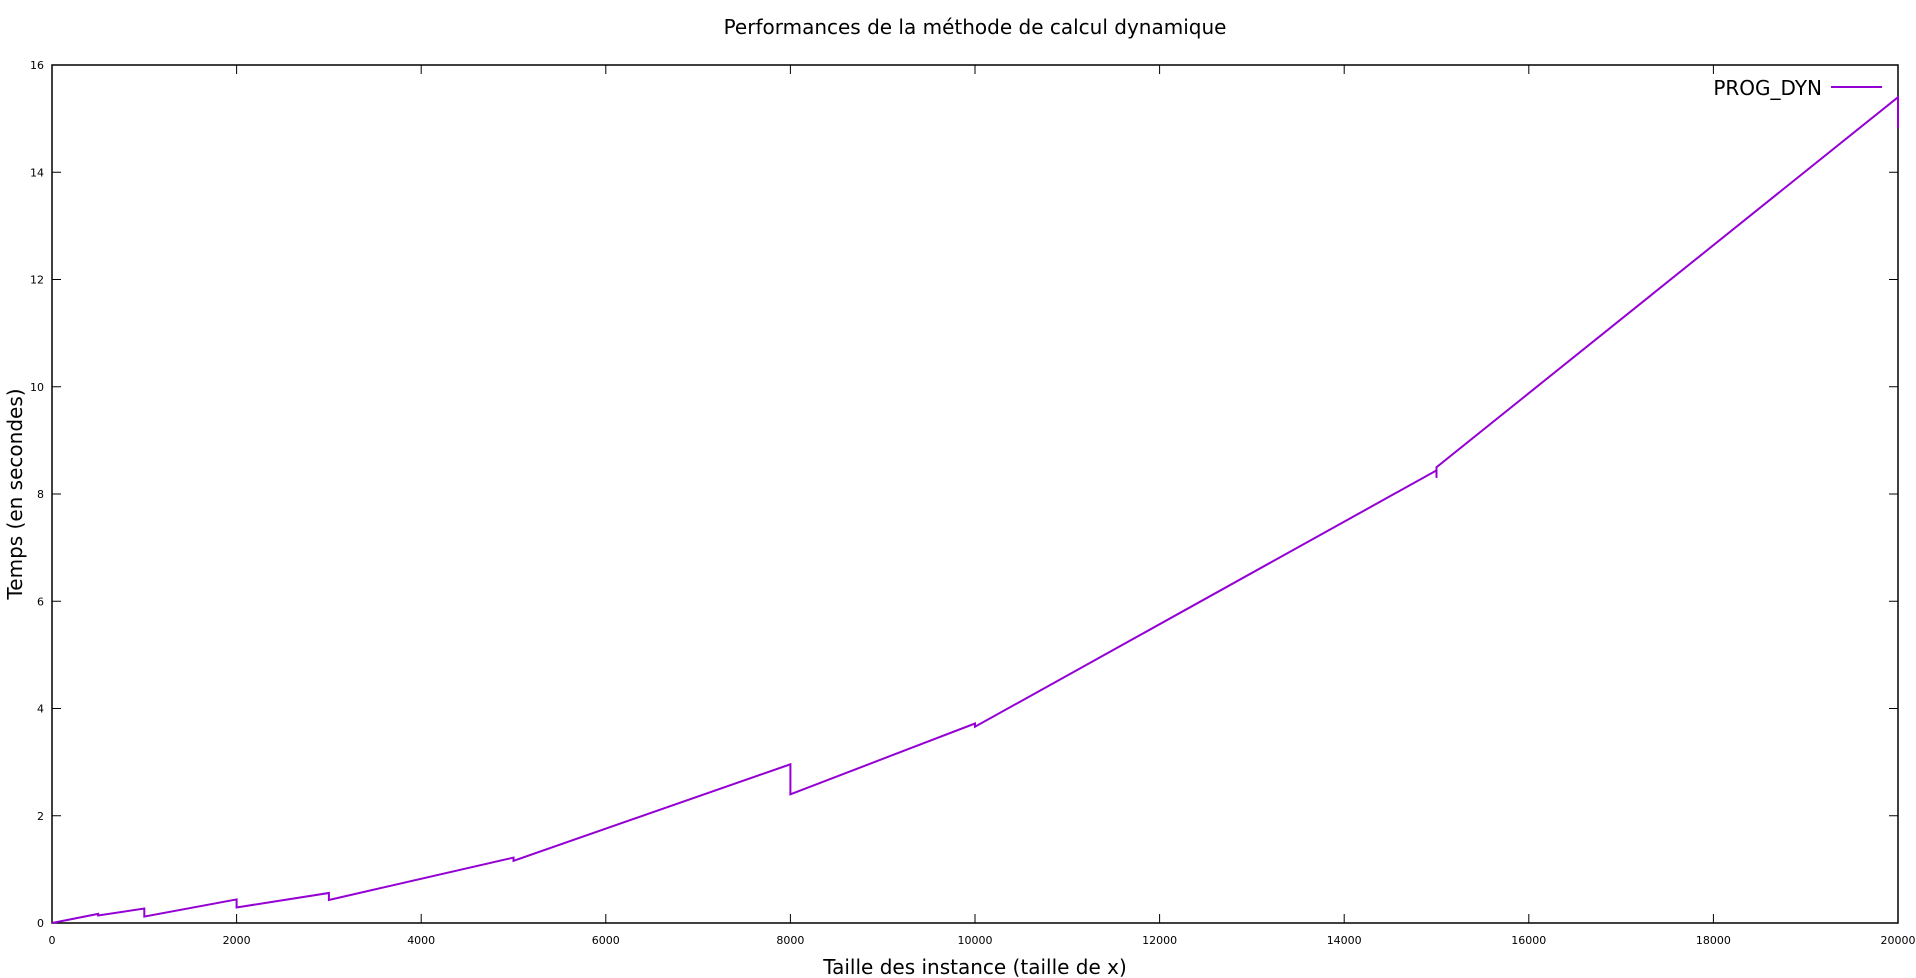 Image resolution: width=1916 pixels, height=978 pixels. I want to click on x-tick-label: 12000, so click(1159, 940).